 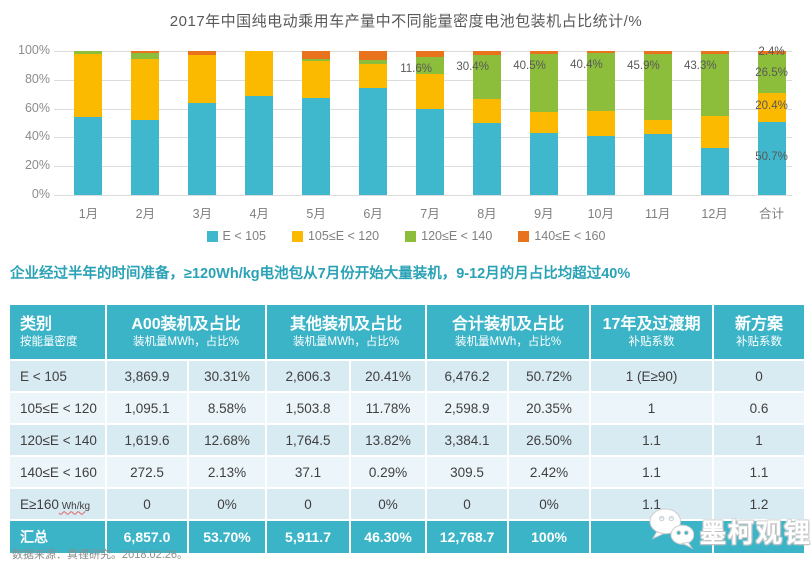 What do you see at coordinates (529, 65) in the screenshot?
I see `green-share-data-label: 40.5%` at bounding box center [529, 65].